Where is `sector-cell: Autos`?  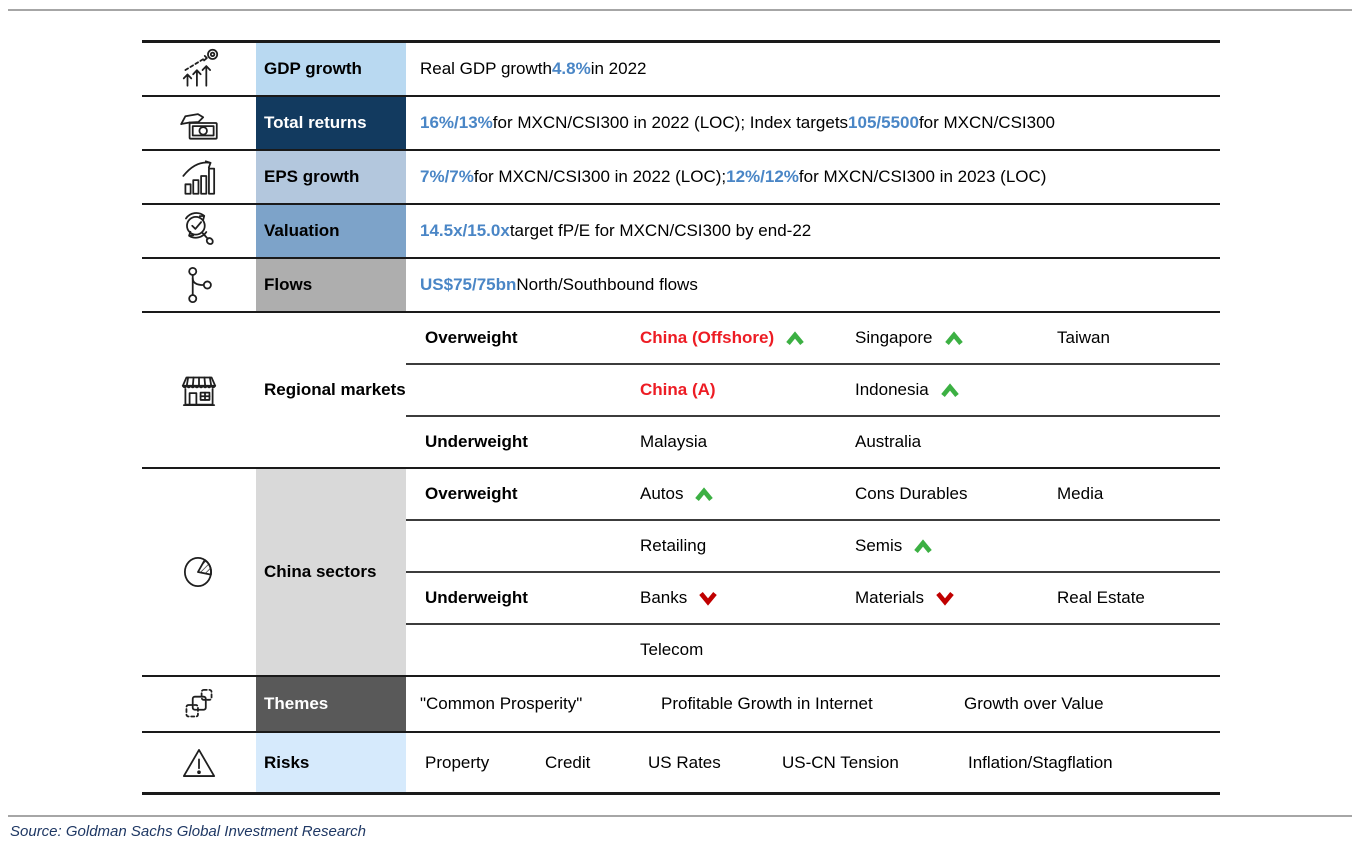 sector-cell: Autos is located at coordinates (747, 494).